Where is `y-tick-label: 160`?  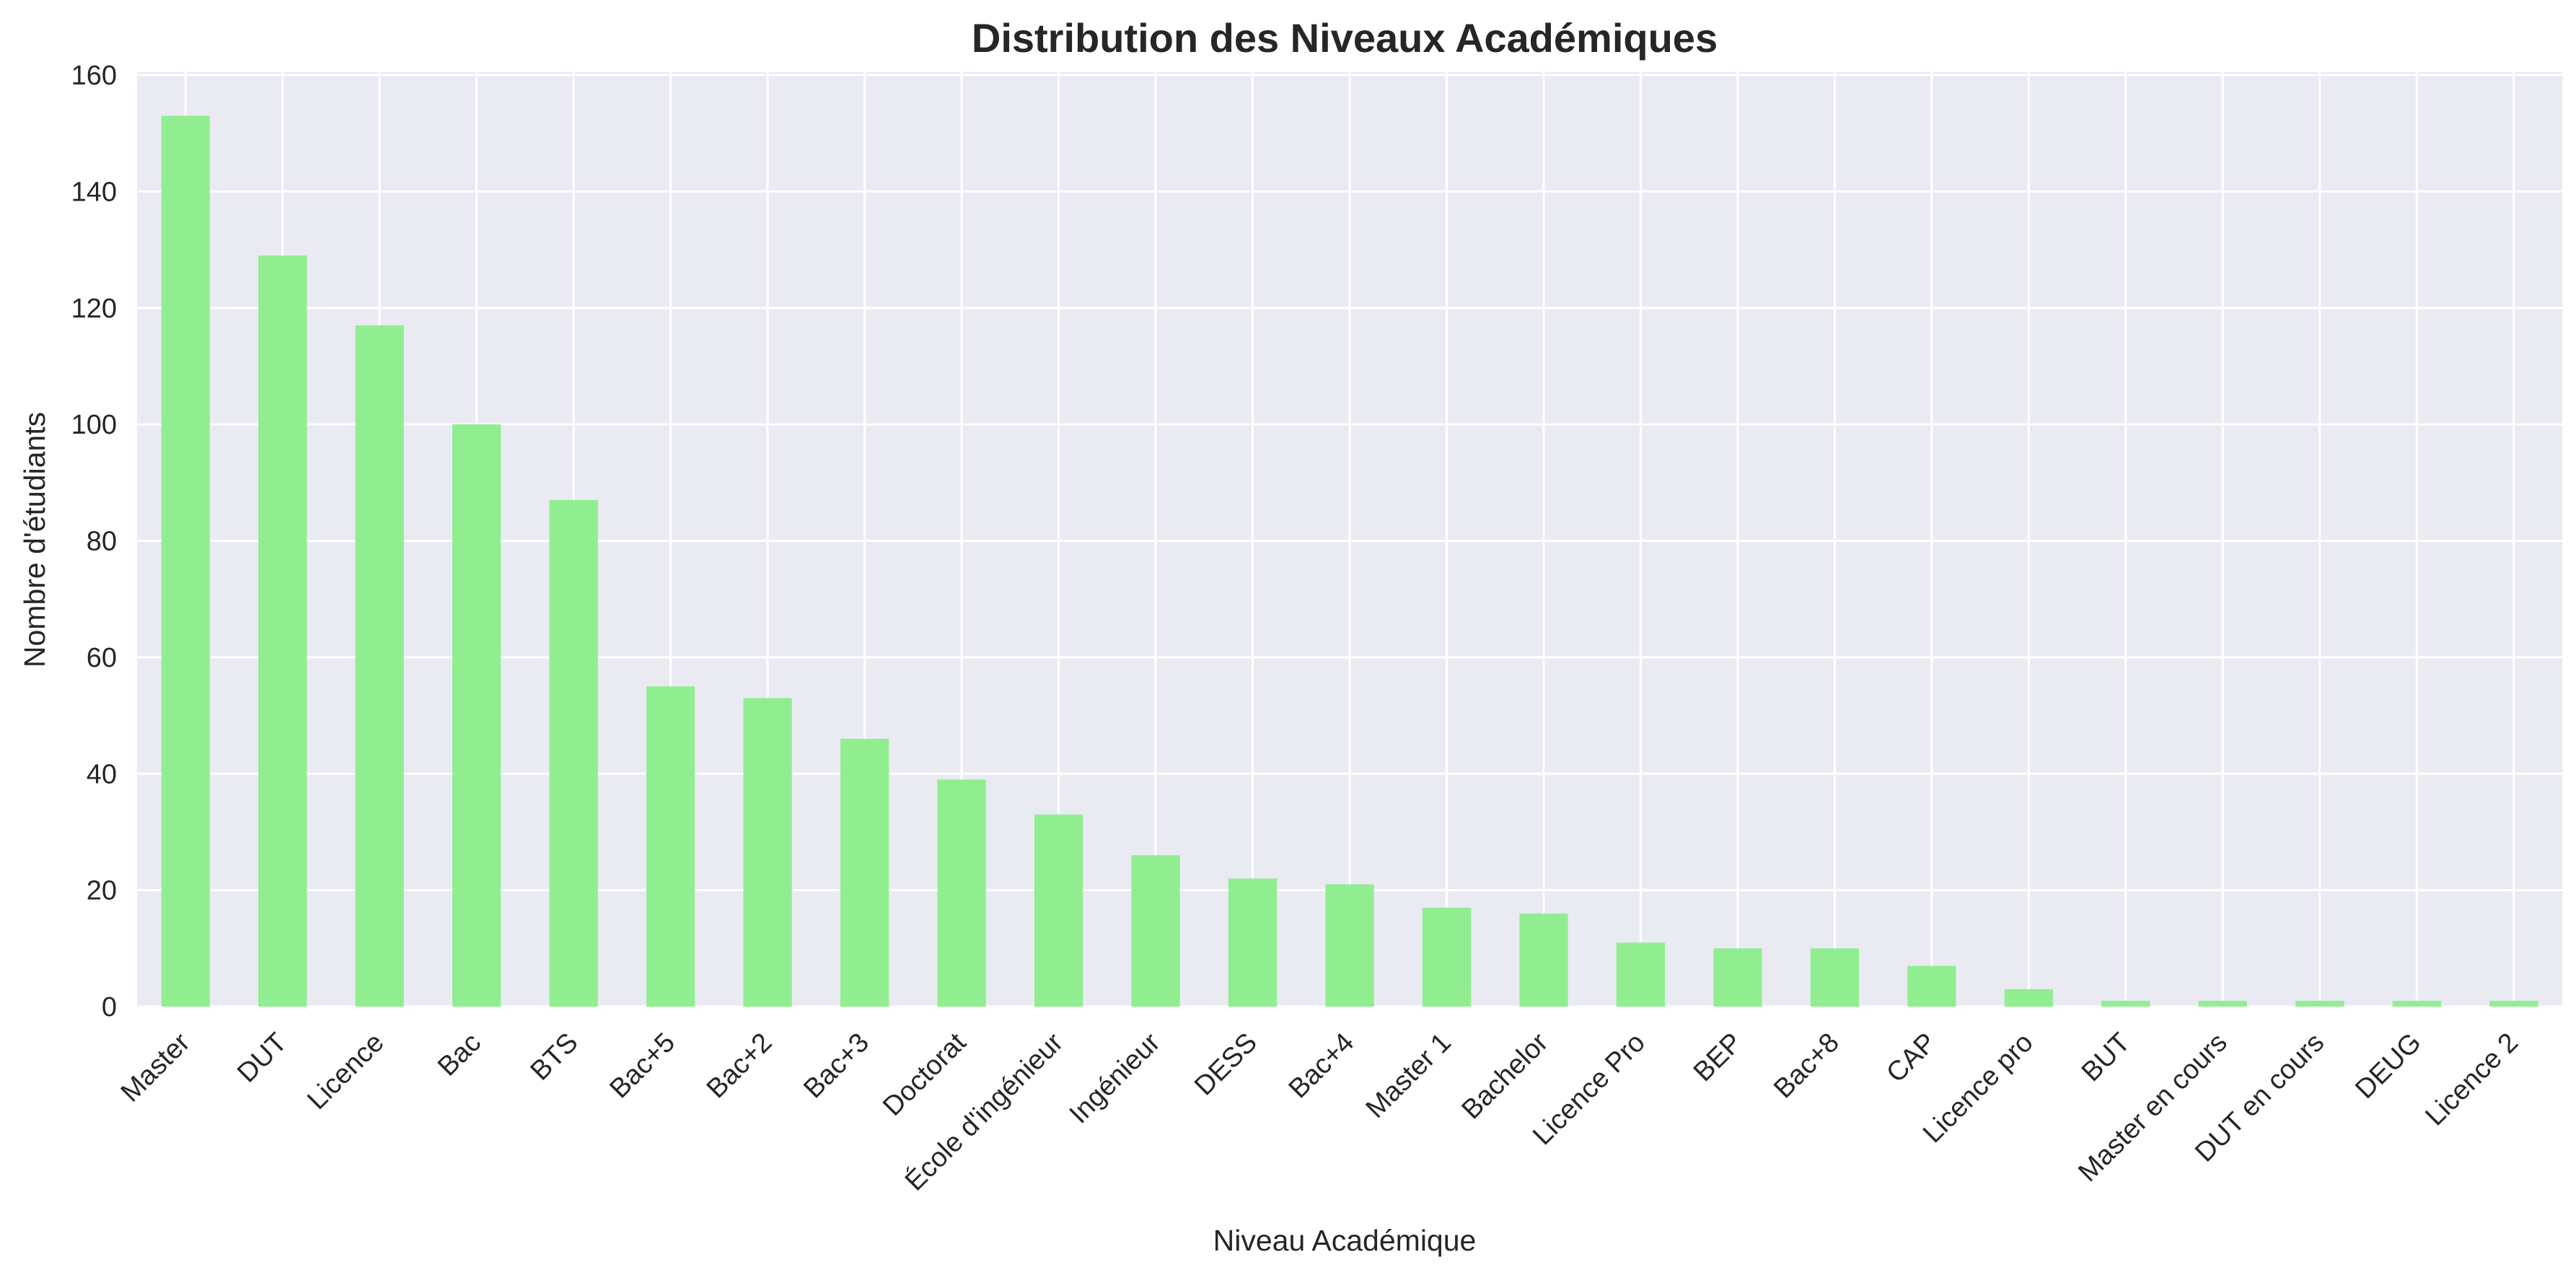 y-tick-label: 160 is located at coordinates (94, 76).